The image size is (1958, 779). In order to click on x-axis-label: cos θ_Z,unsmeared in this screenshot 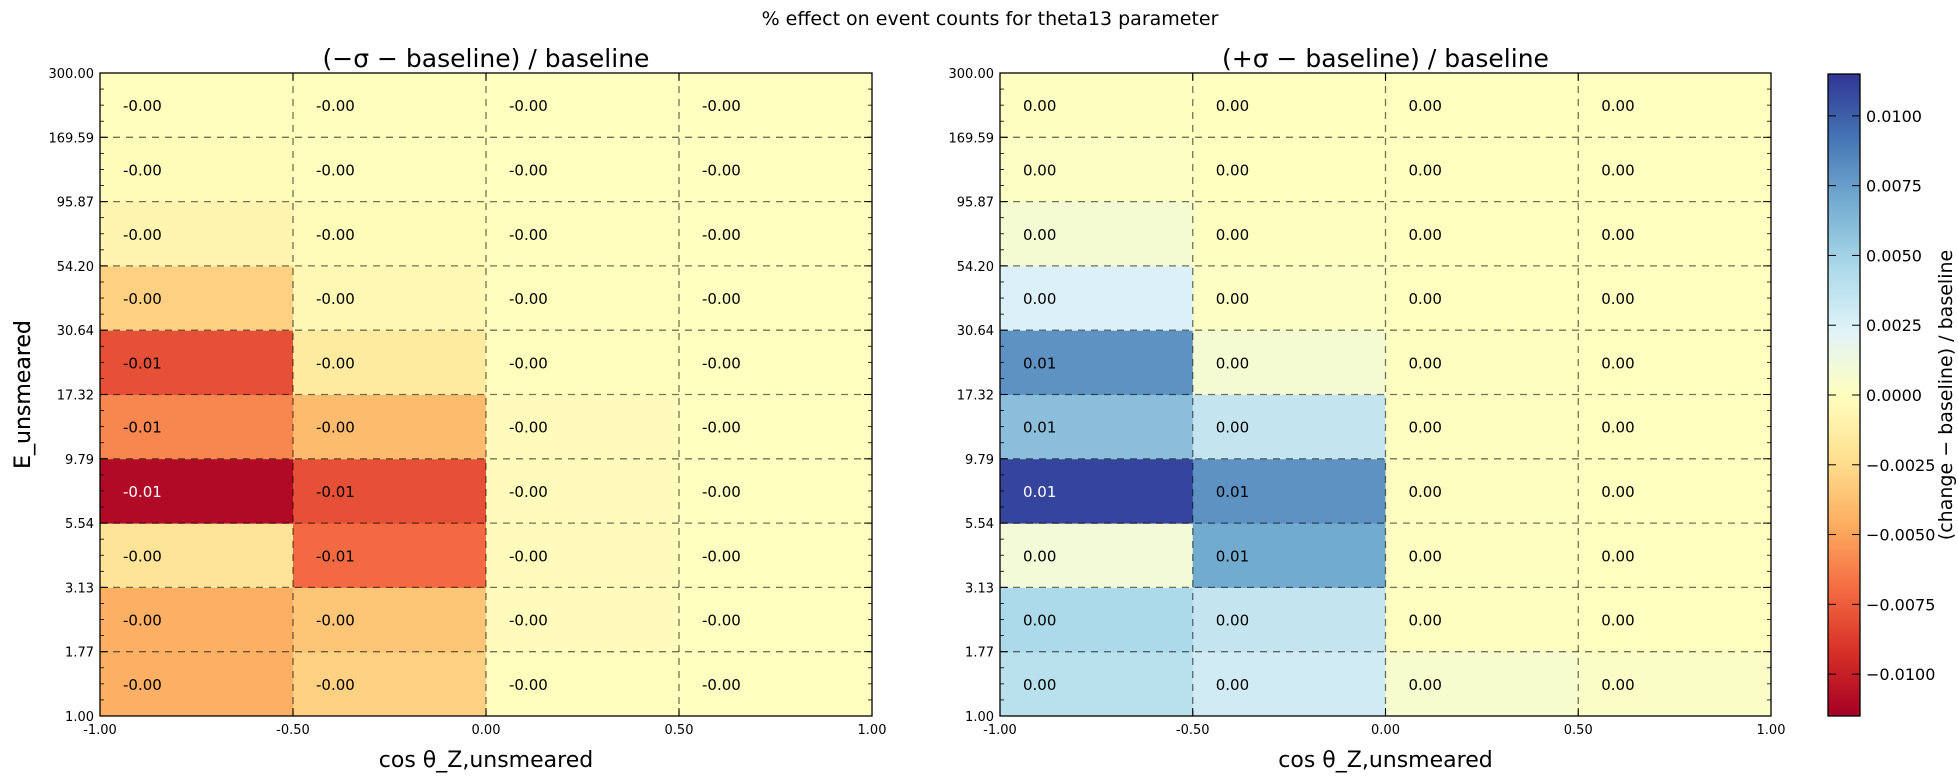, I will do `click(486, 760)`.